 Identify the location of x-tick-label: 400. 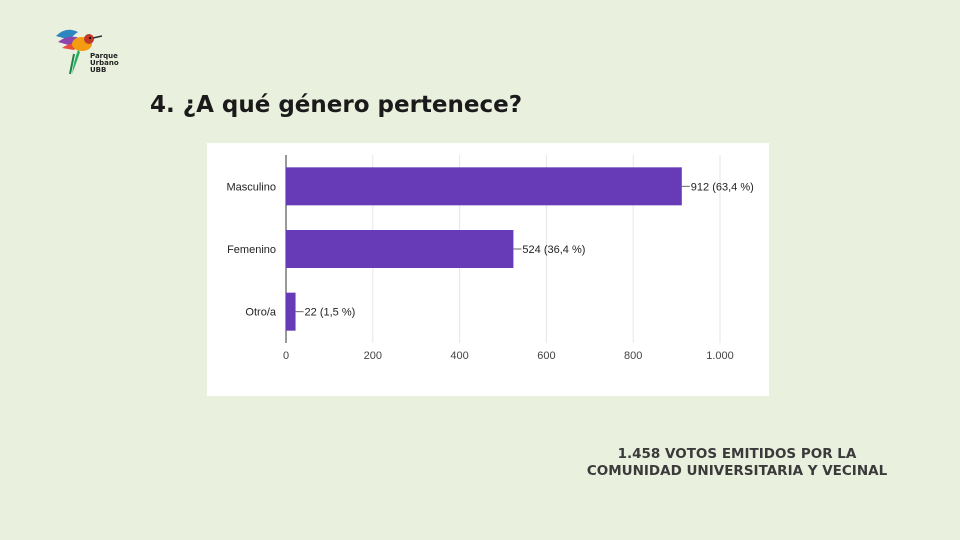
(459, 356).